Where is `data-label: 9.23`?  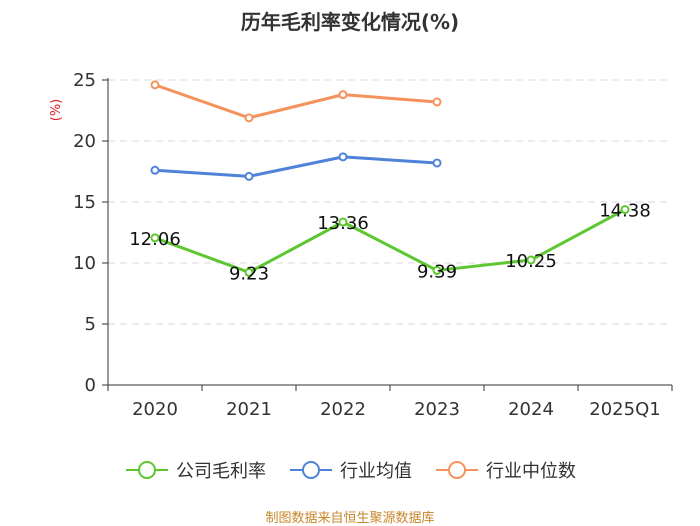 data-label: 9.23 is located at coordinates (249, 273).